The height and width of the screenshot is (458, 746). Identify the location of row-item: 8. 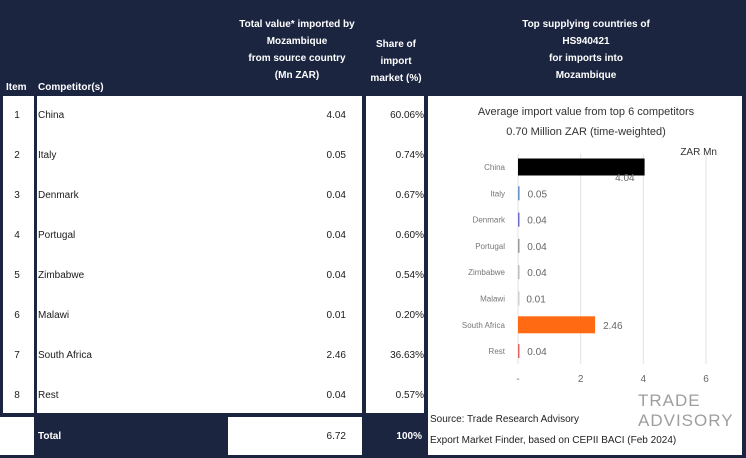
(17, 395).